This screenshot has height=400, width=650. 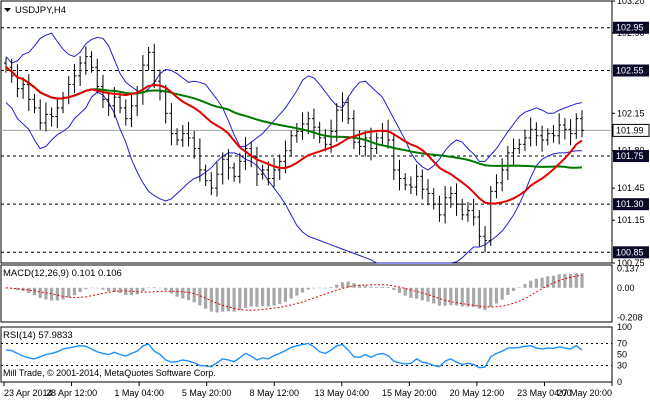 What do you see at coordinates (628, 268) in the screenshot?
I see `macd-axis-label: 0.137` at bounding box center [628, 268].